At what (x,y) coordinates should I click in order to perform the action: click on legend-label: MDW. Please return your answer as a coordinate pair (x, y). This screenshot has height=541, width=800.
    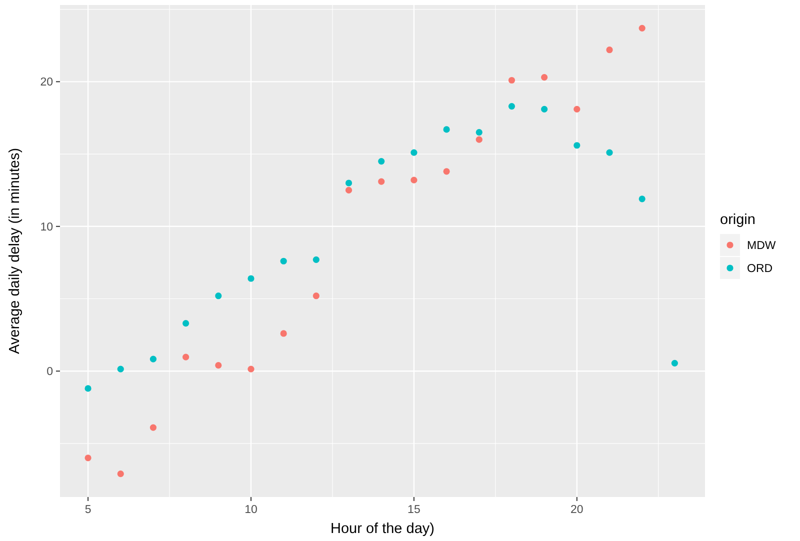
    Looking at the image, I should click on (761, 246).